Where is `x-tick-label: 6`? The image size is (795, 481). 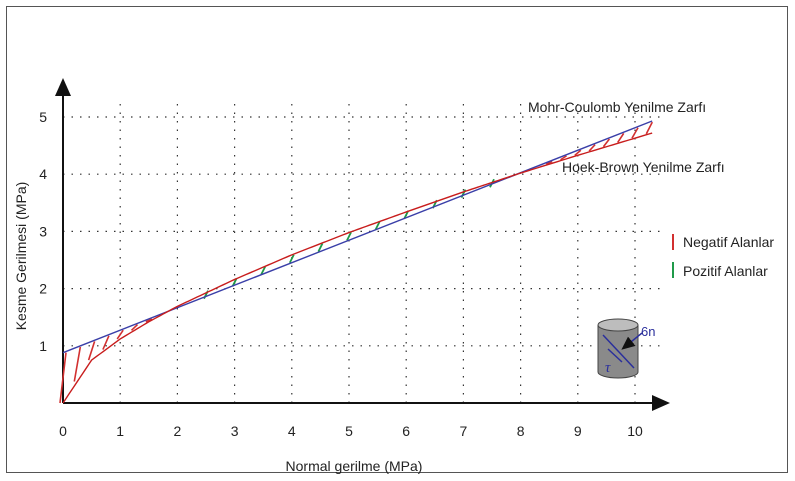
x-tick-label: 6 is located at coordinates (406, 431).